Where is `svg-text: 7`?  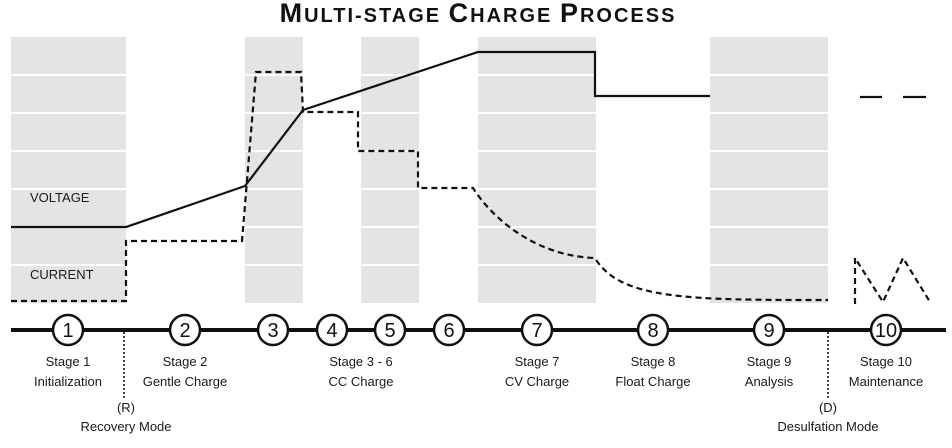 svg-text: 7 is located at coordinates (536, 331).